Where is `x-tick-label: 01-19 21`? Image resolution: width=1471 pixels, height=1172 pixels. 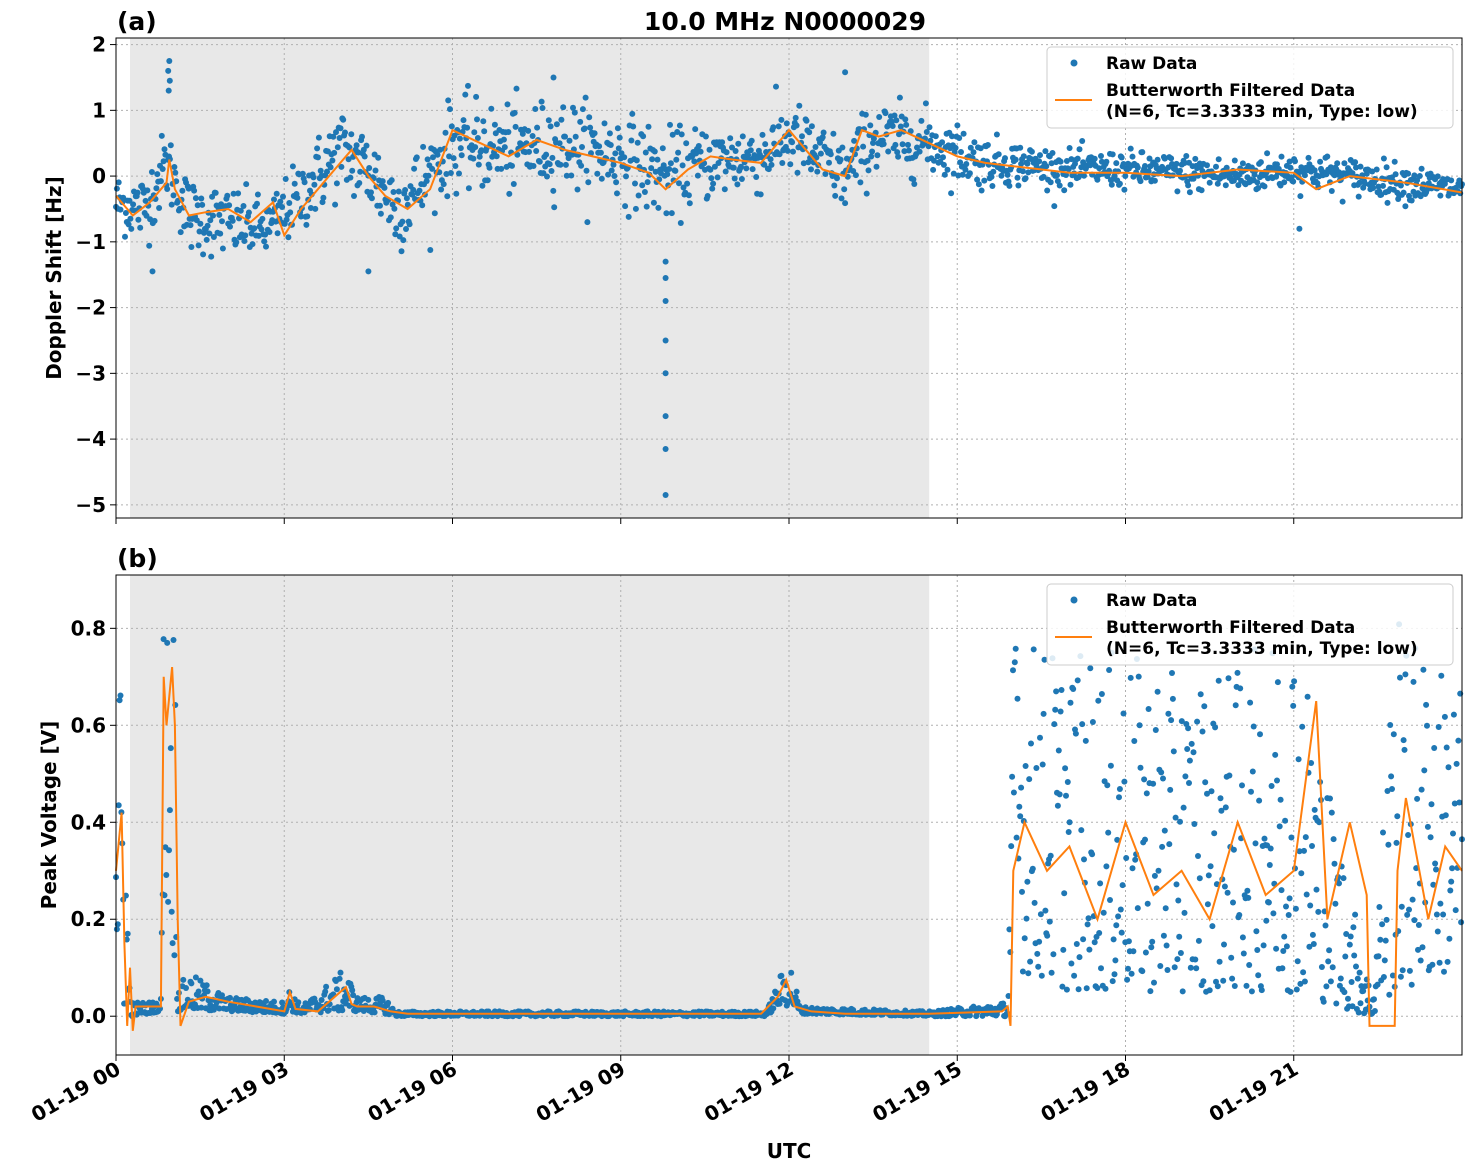
x-tick-label: 01-19 21 is located at coordinates (1254, 1092).